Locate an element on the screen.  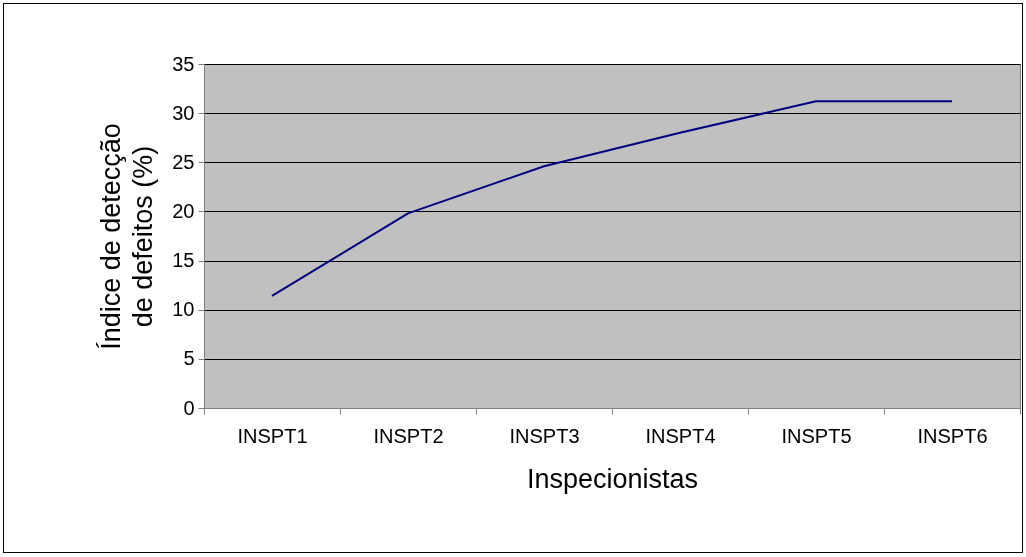
y-tick-label: 10 is located at coordinates (183, 309).